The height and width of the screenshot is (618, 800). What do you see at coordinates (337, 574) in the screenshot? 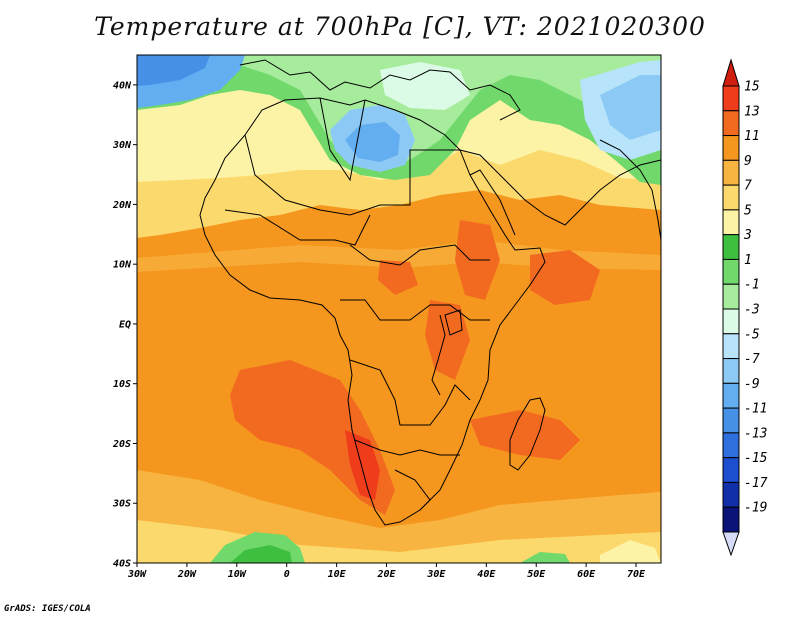
I see `lon-tick-label: 10E` at bounding box center [337, 574].